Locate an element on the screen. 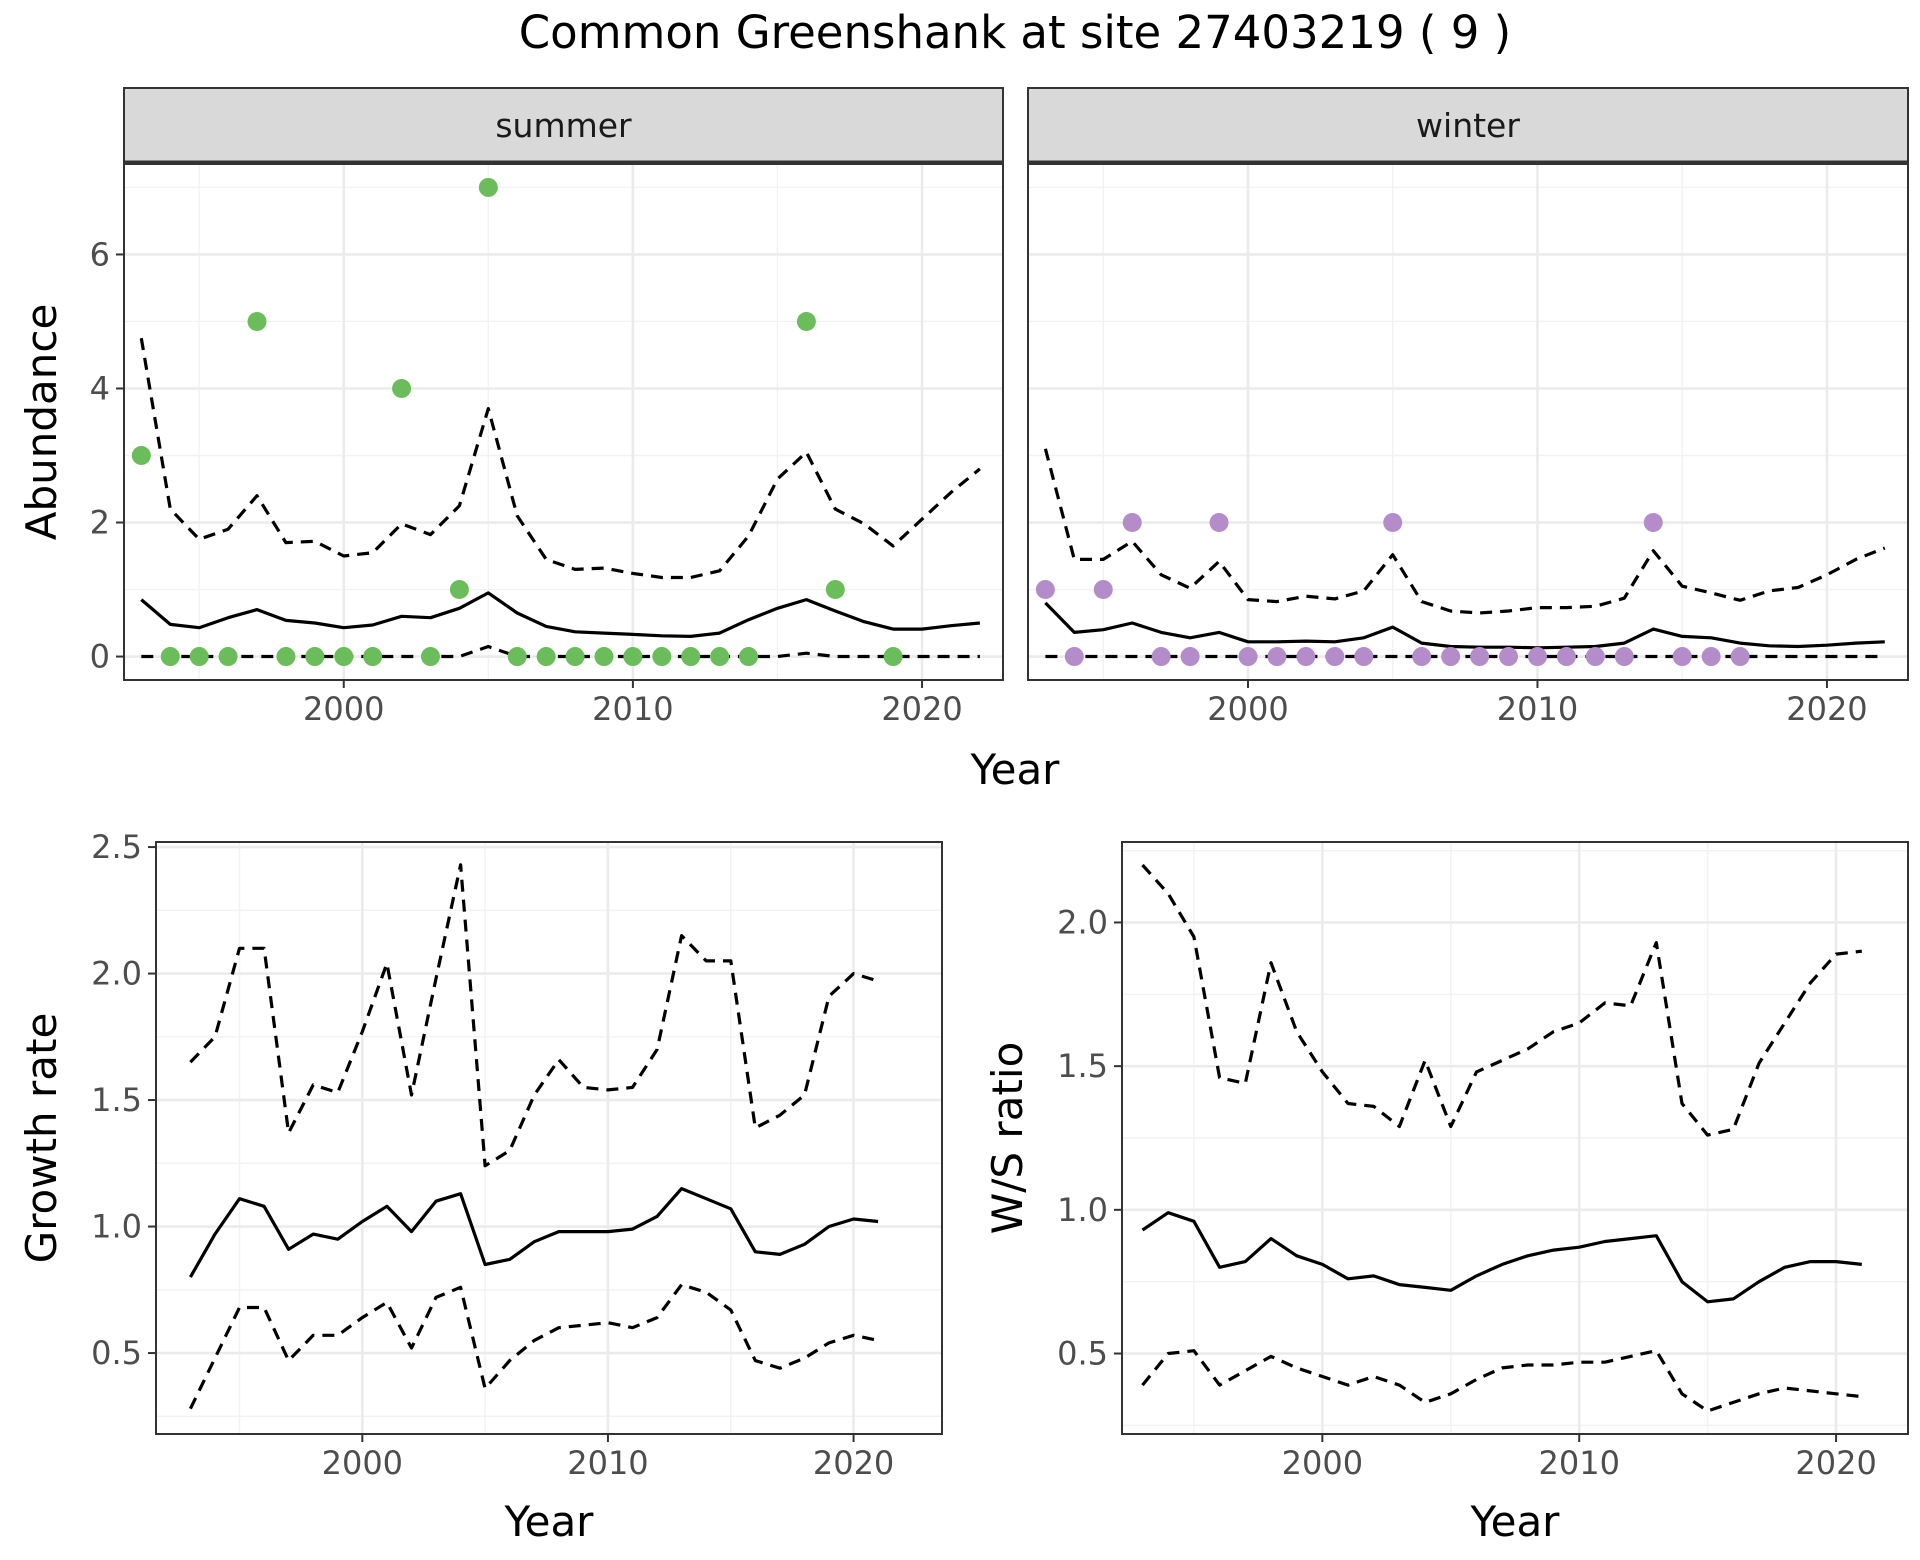 The width and height of the screenshot is (1920, 1560). ws-y-axis-title: W/S ratio is located at coordinates (1007, 1138).